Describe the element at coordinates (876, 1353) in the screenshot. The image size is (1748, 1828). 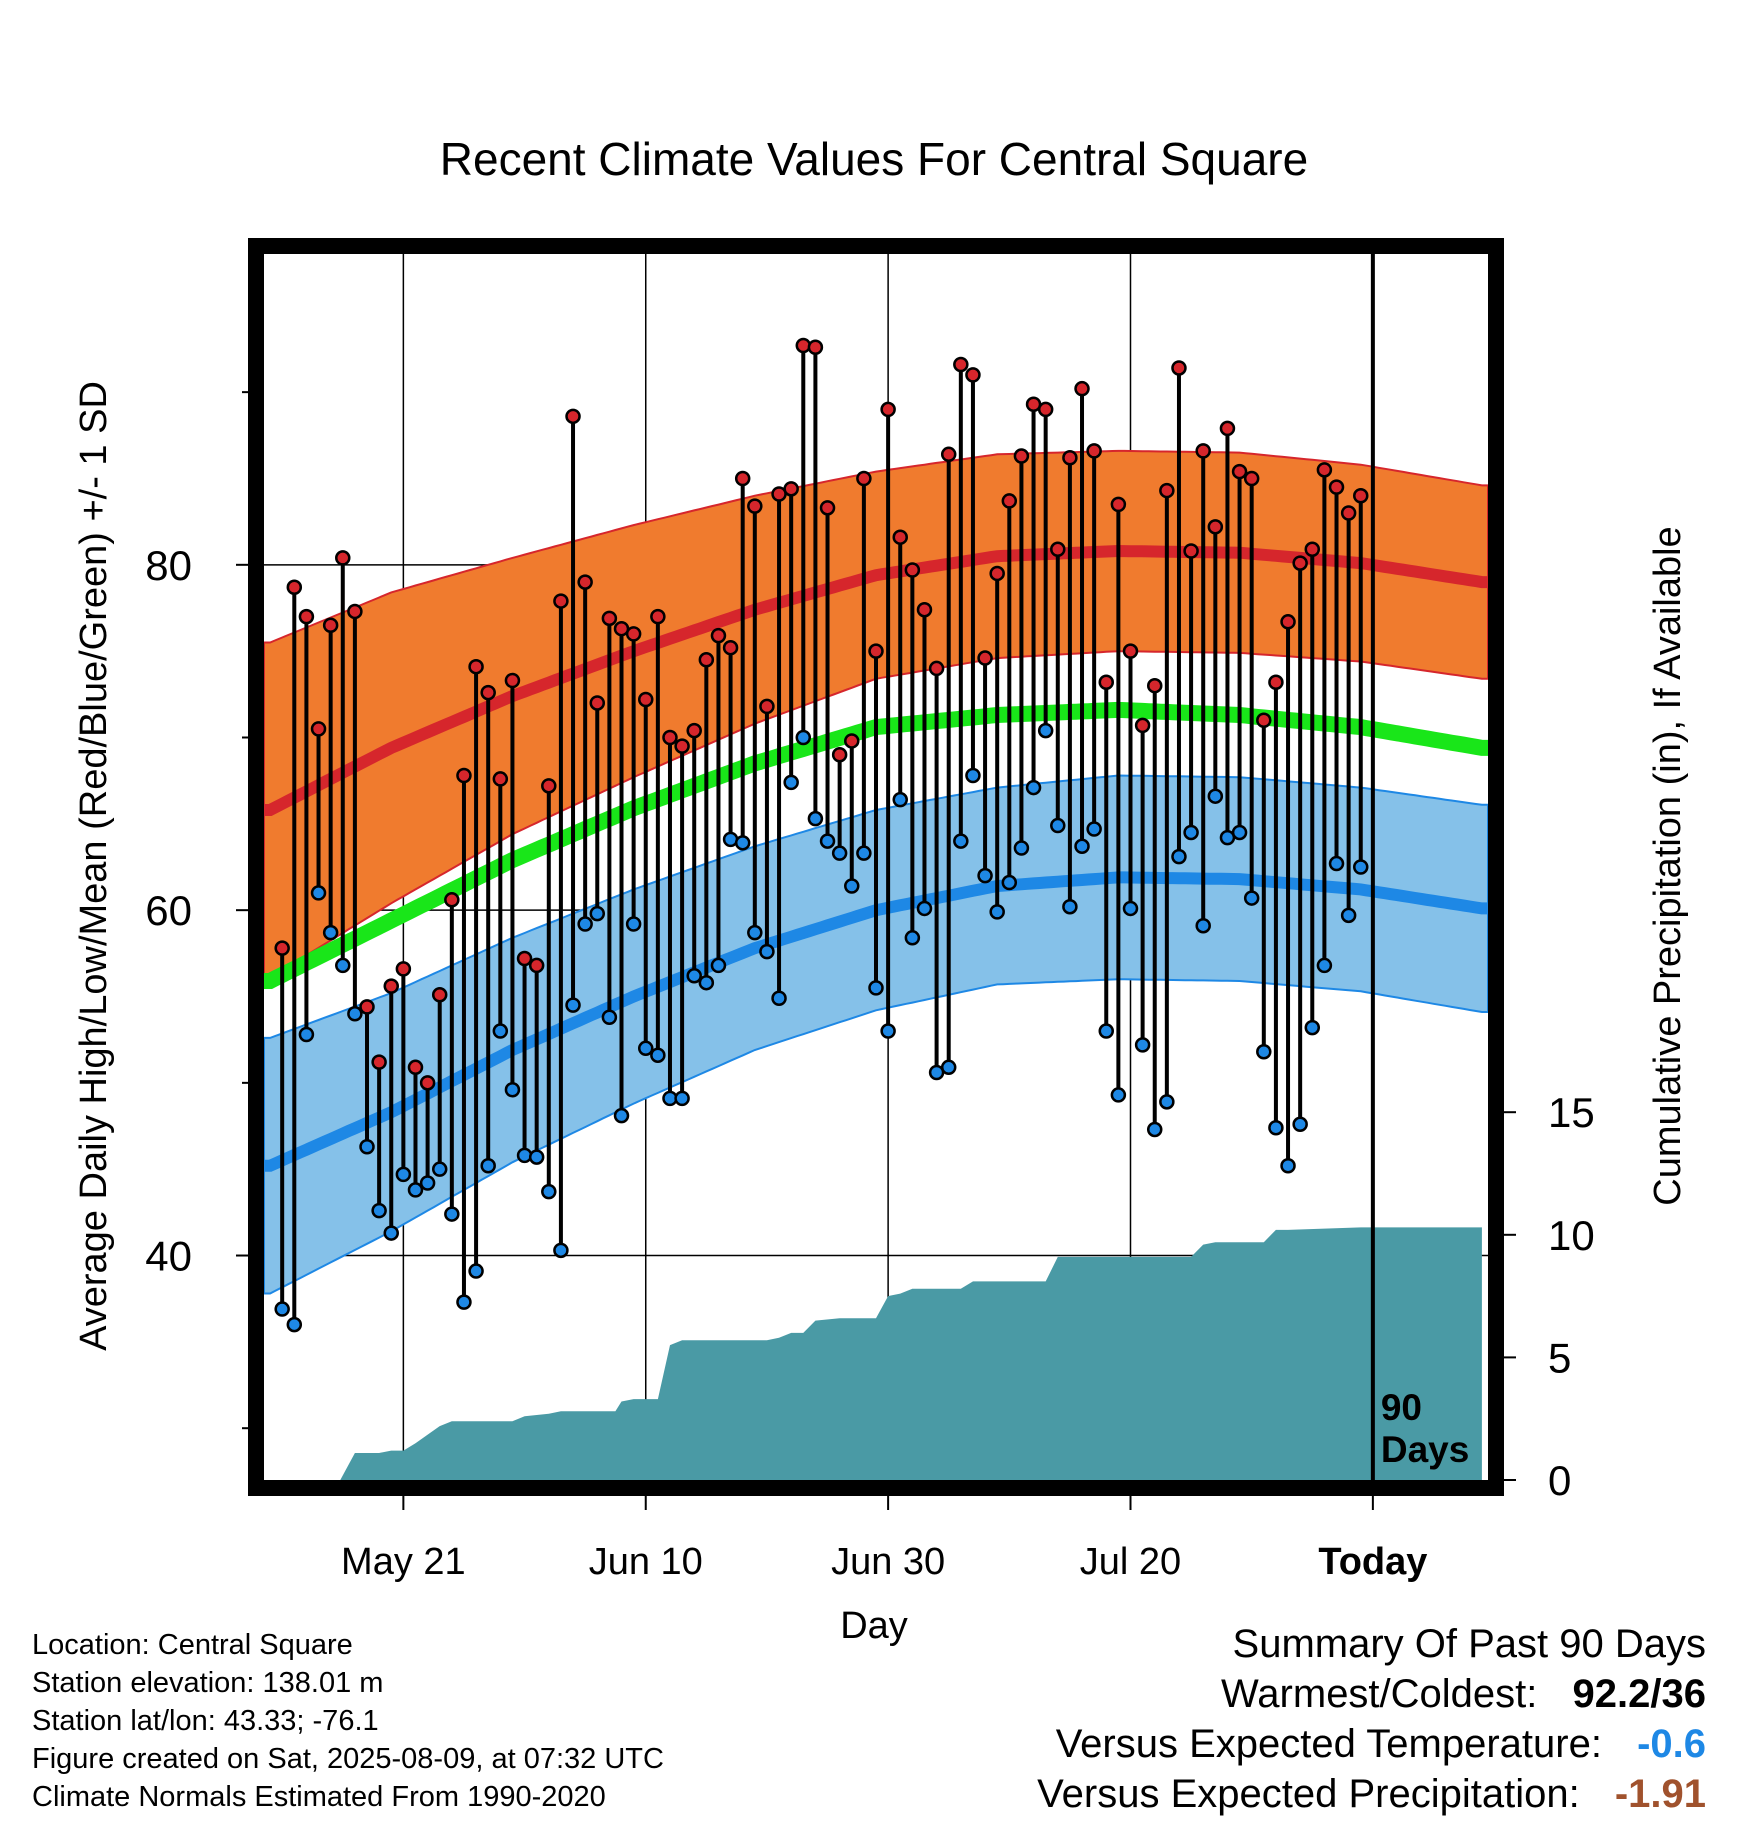
I see `precip-cumulative-area` at that location.